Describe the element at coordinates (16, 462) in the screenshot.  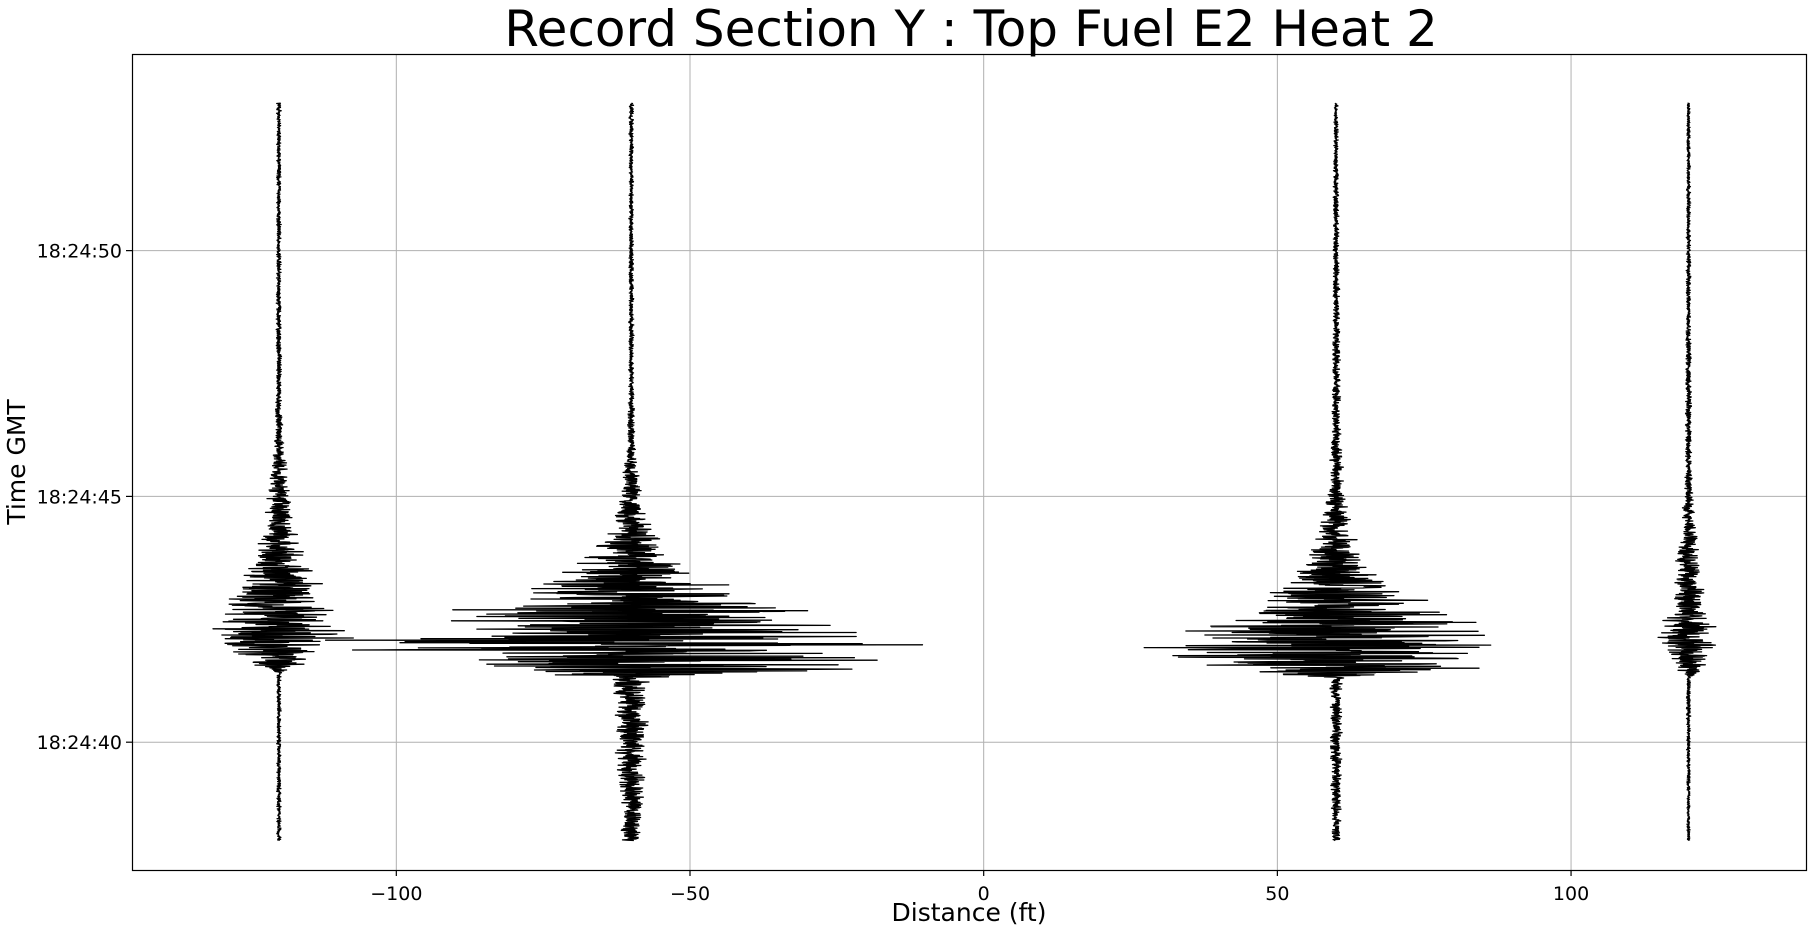
I see `y-axis-label: Time GMT` at that location.